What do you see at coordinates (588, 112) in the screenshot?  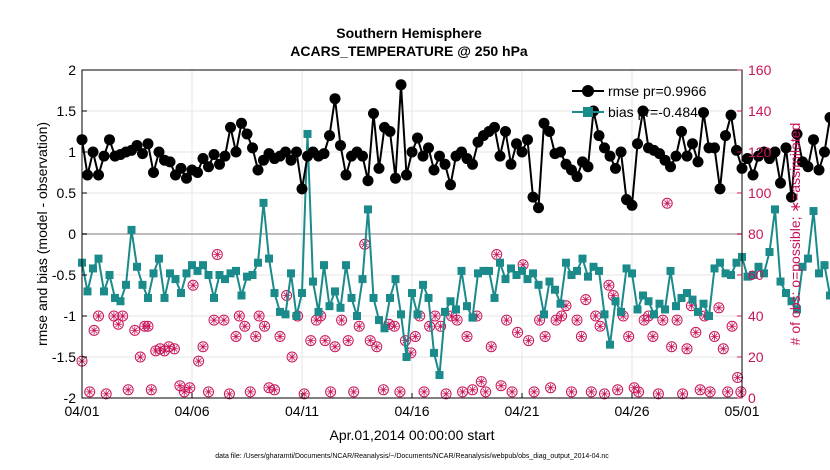 I see `legend-bias-marker` at bounding box center [588, 112].